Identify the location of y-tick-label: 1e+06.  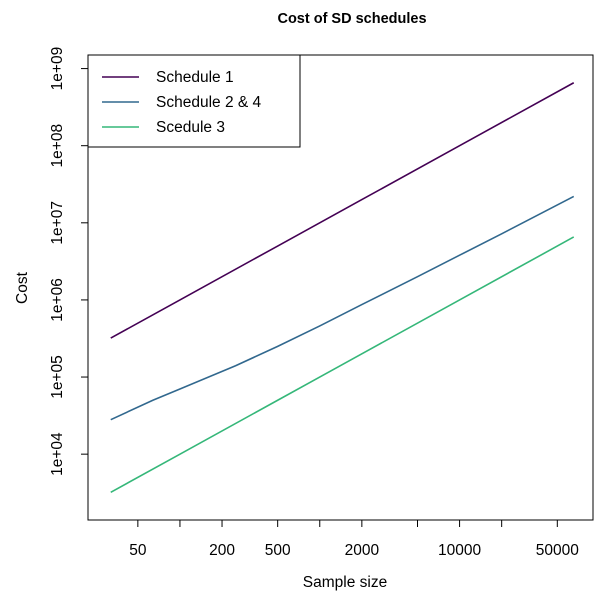
(57, 300).